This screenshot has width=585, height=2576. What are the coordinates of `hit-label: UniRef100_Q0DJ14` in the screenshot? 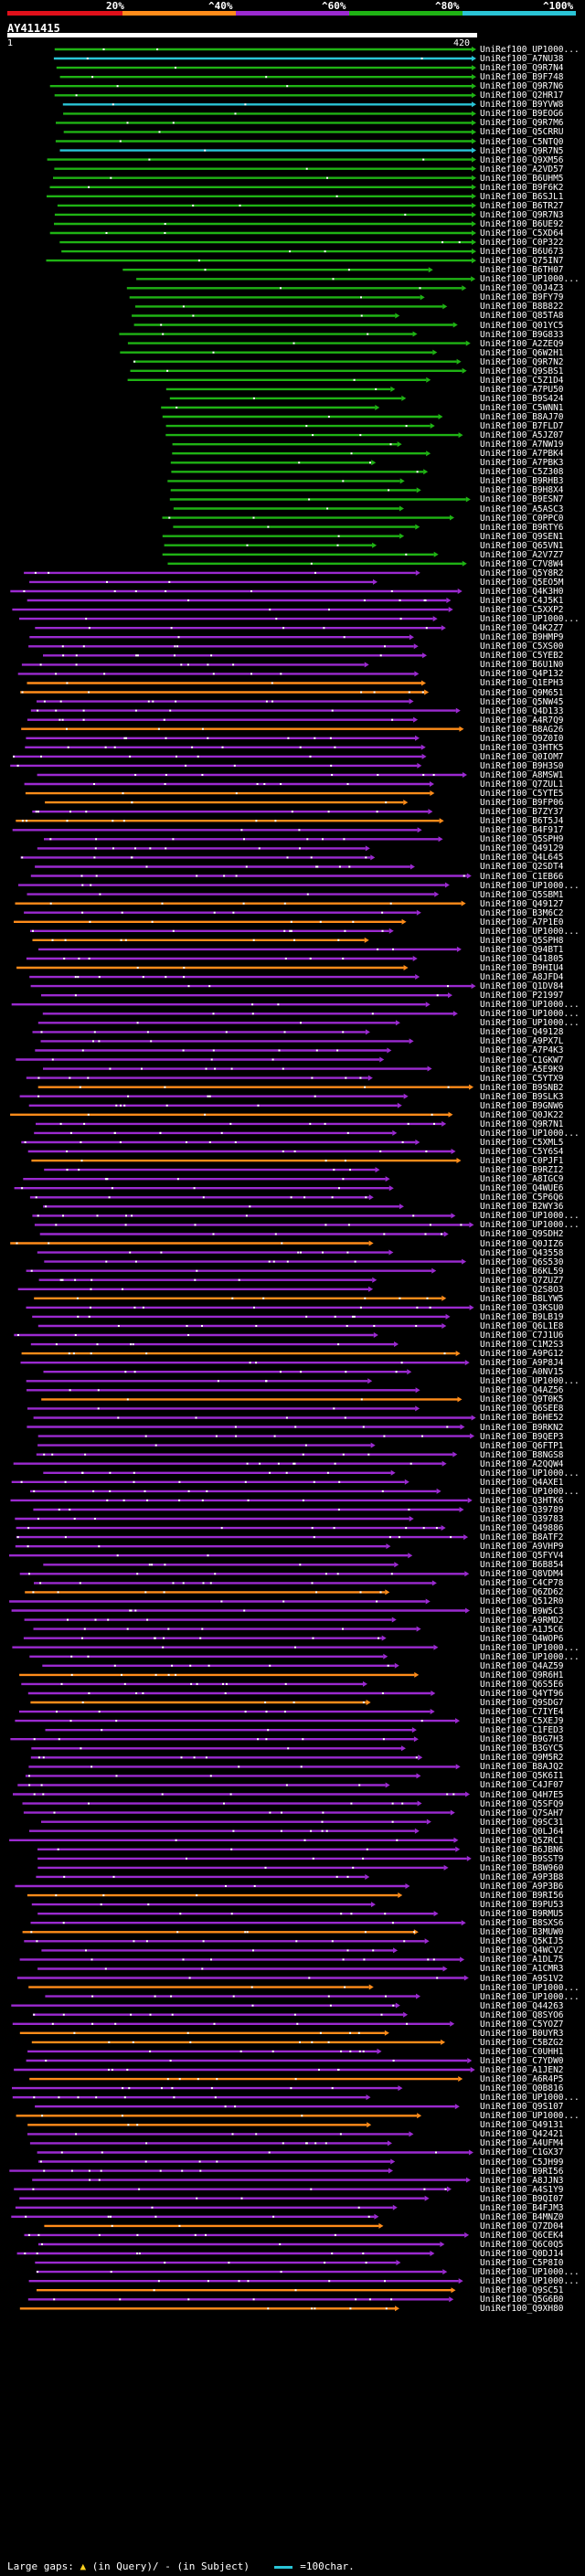 It's located at (522, 2254).